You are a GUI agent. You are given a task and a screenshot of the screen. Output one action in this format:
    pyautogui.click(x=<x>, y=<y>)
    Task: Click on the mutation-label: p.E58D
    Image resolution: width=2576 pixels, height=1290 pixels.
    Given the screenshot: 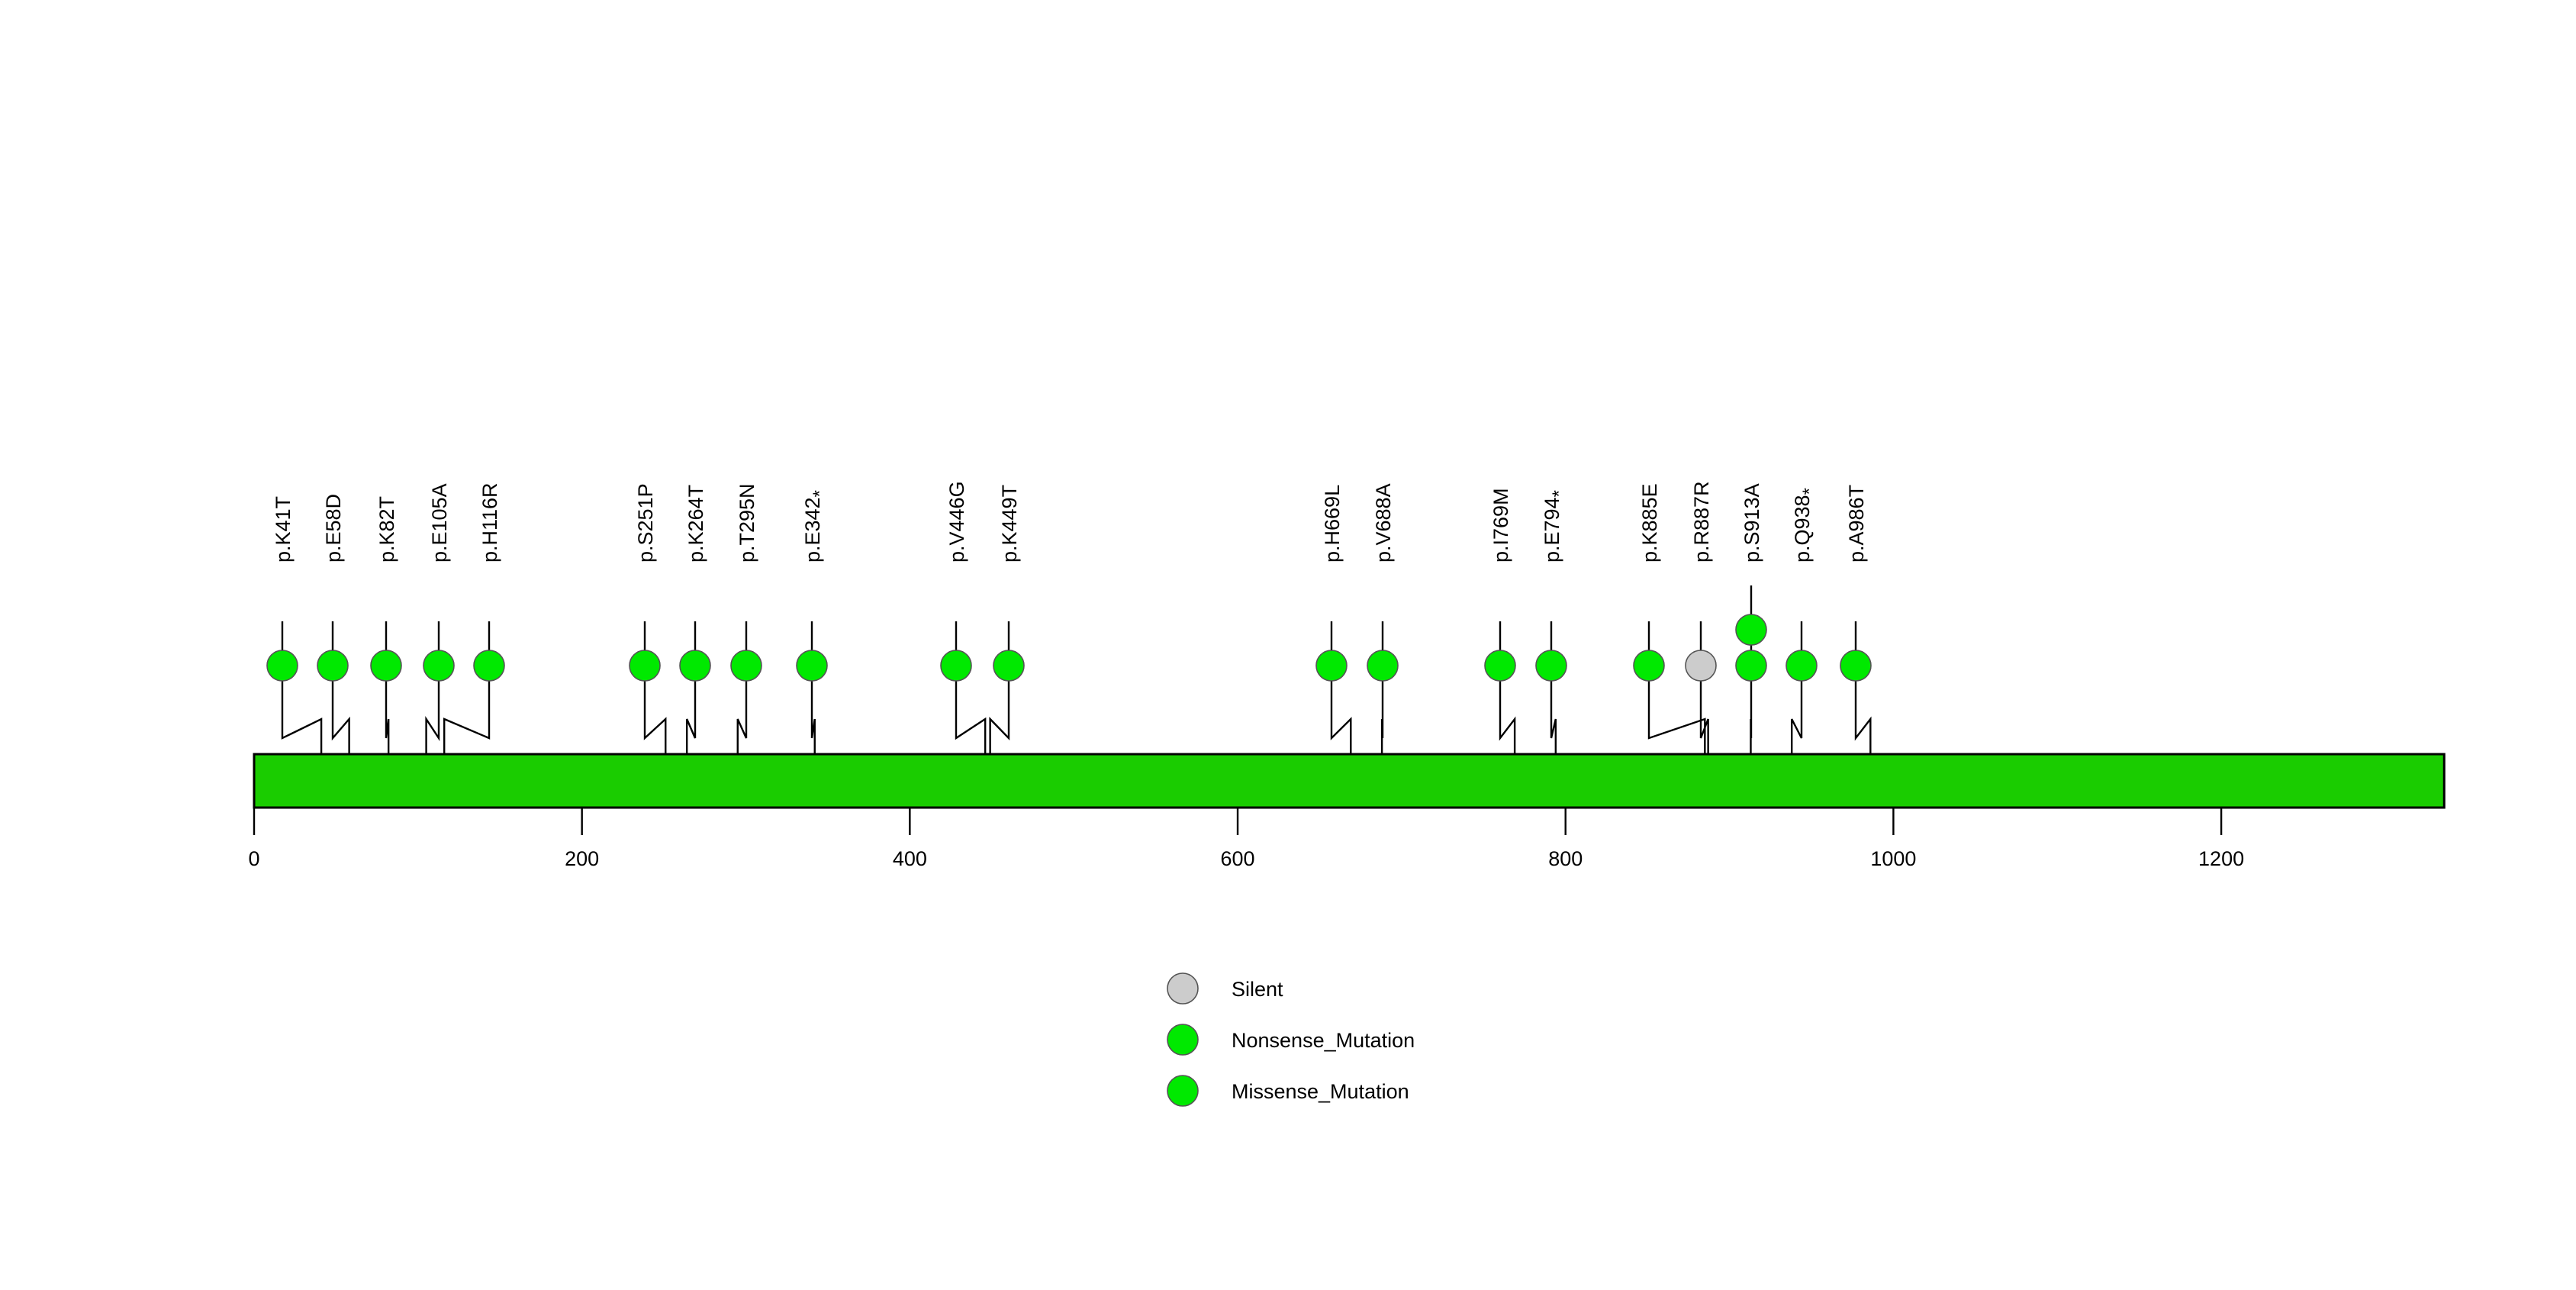 What is the action you would take?
    pyautogui.click(x=333, y=528)
    